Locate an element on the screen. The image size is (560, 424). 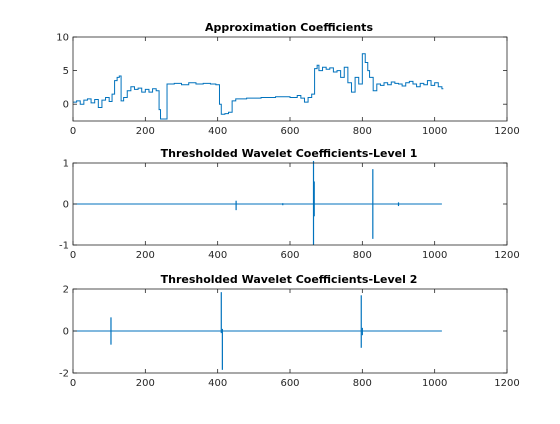
chart-title: Thresholded Wavelet Coefficients-Level 1 is located at coordinates (289, 153).